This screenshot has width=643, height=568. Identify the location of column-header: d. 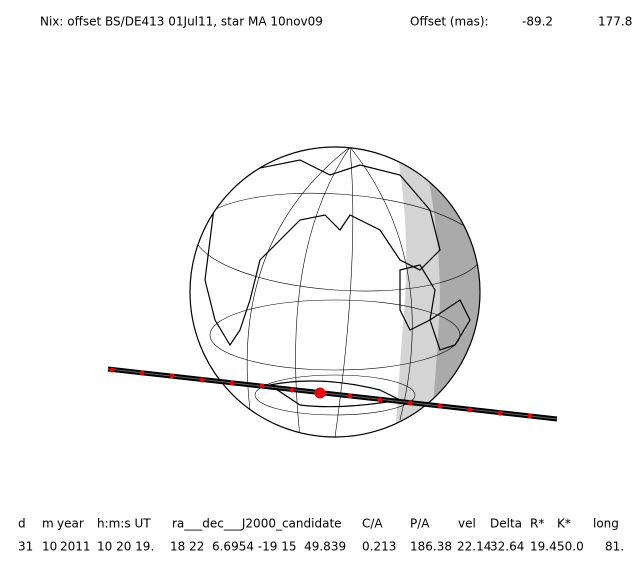
(22, 524).